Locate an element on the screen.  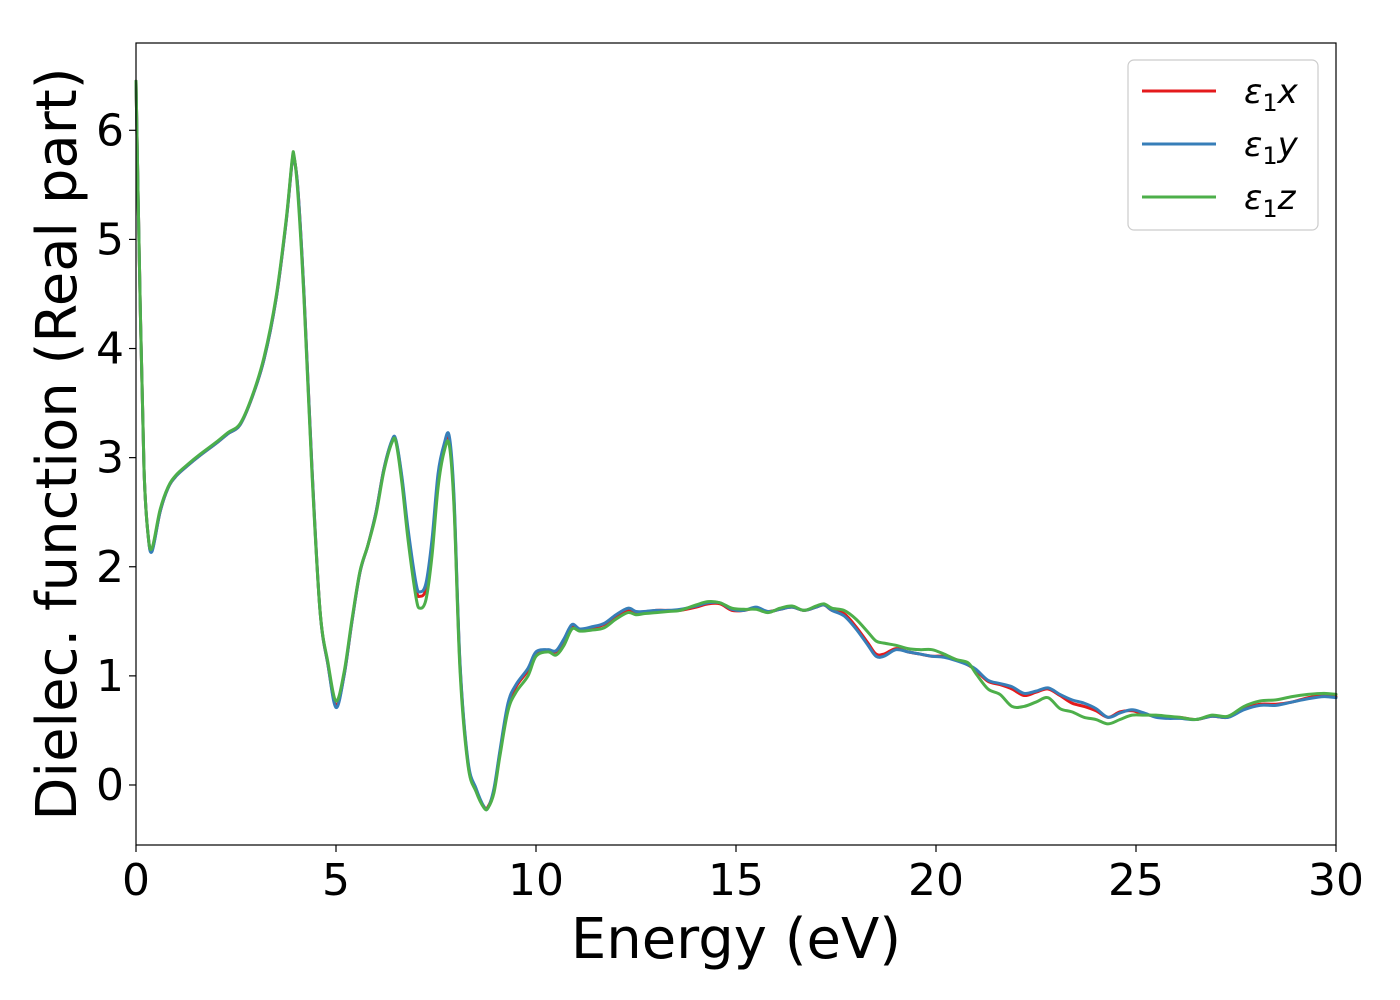
x-tick-label: 5 is located at coordinates (336, 880).